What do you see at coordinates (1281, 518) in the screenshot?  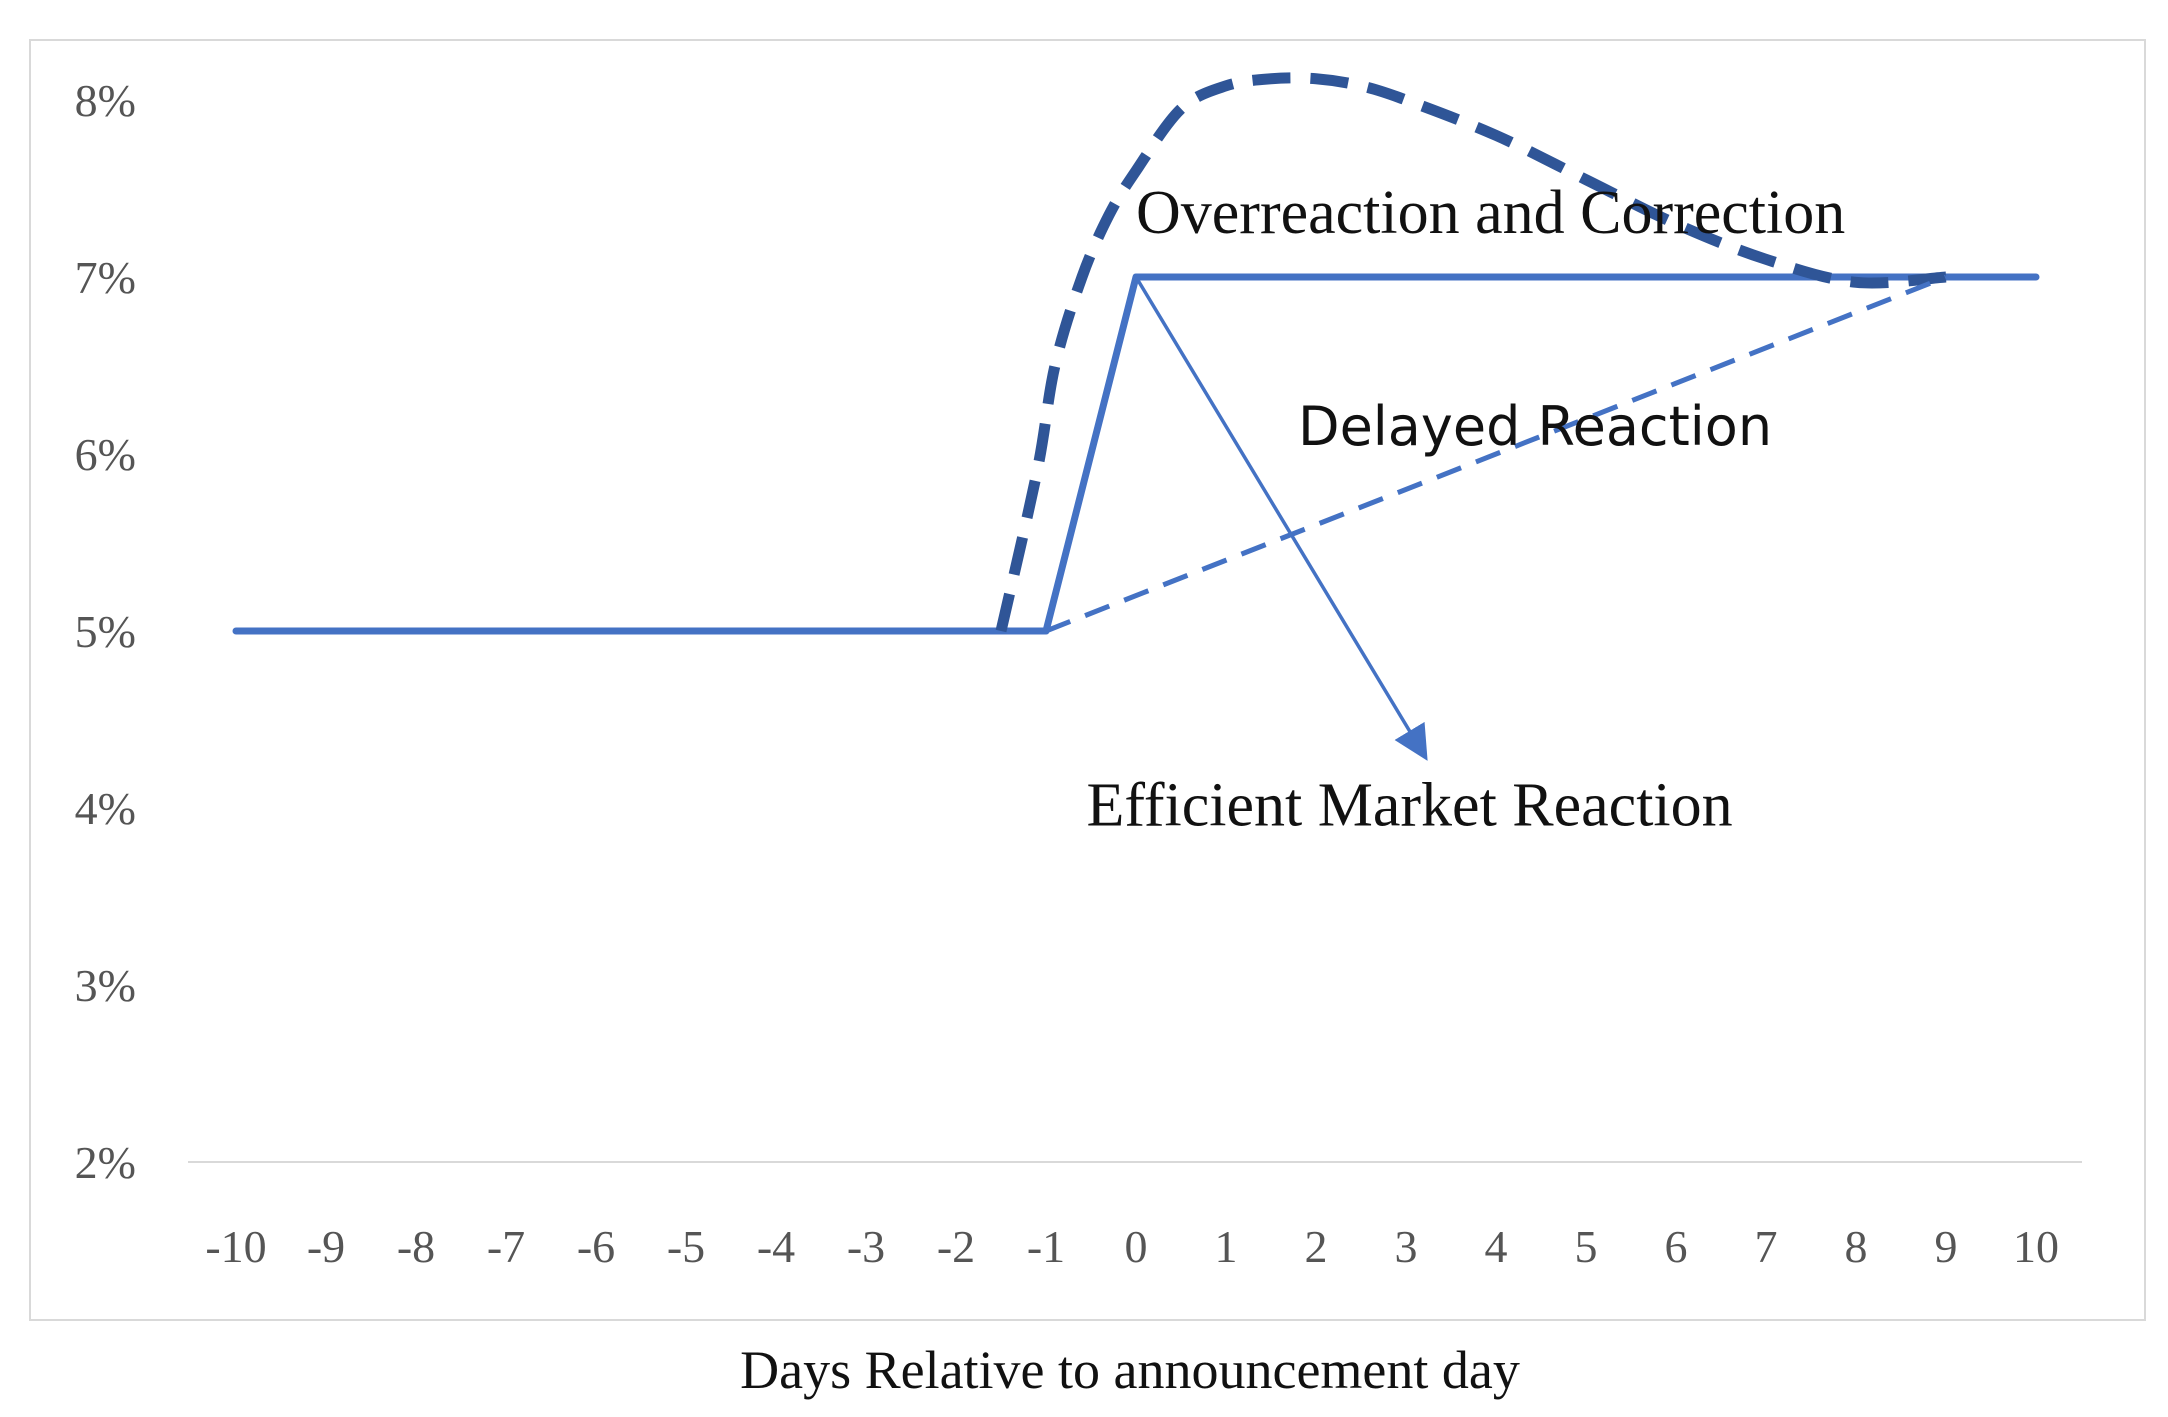 I see `annotation-arrow` at bounding box center [1281, 518].